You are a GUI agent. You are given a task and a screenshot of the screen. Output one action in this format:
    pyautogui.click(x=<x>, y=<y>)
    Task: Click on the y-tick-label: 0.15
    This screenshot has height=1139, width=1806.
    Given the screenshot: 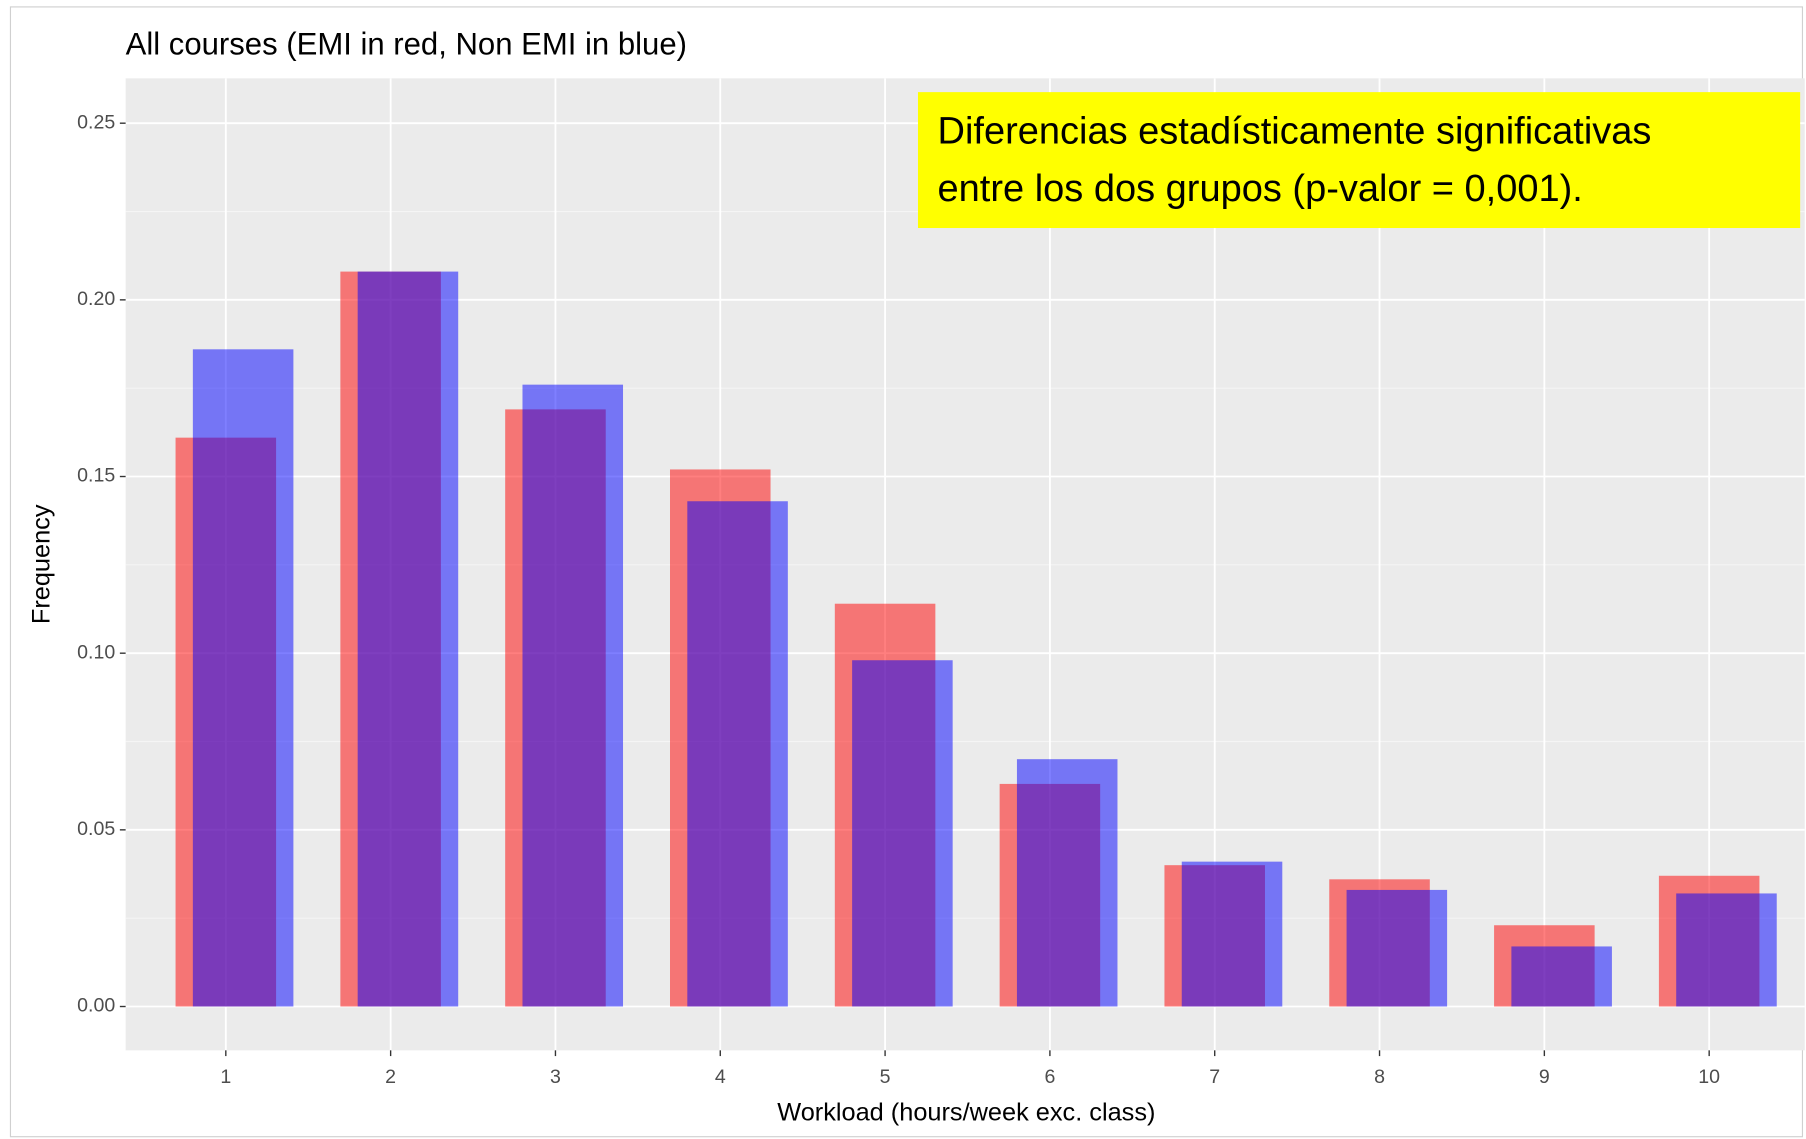 What is the action you would take?
    pyautogui.click(x=96, y=476)
    